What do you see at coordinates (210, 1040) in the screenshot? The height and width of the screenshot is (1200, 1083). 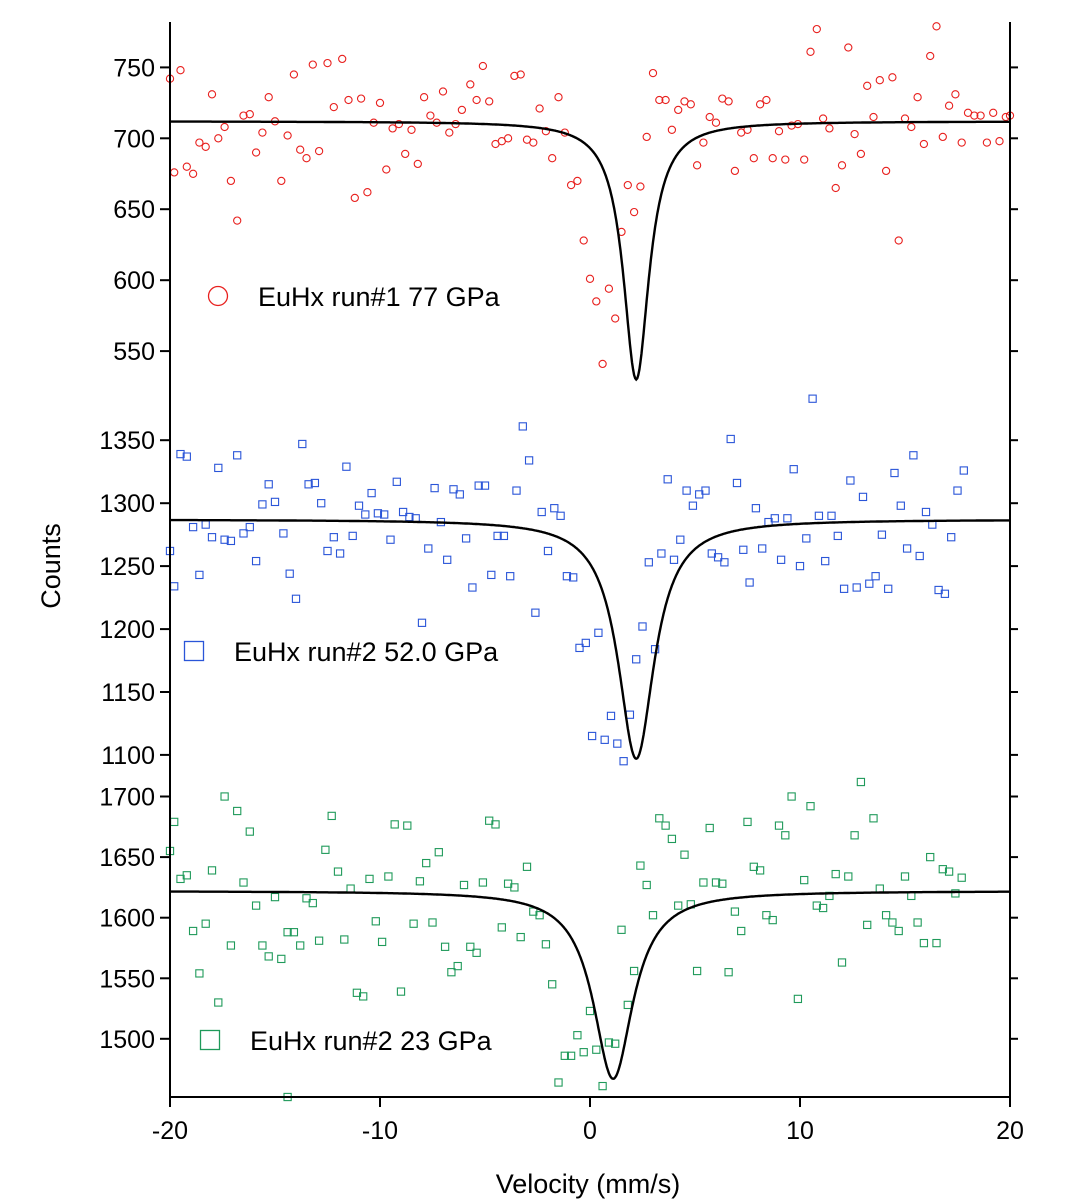 I see `legend-marker` at bounding box center [210, 1040].